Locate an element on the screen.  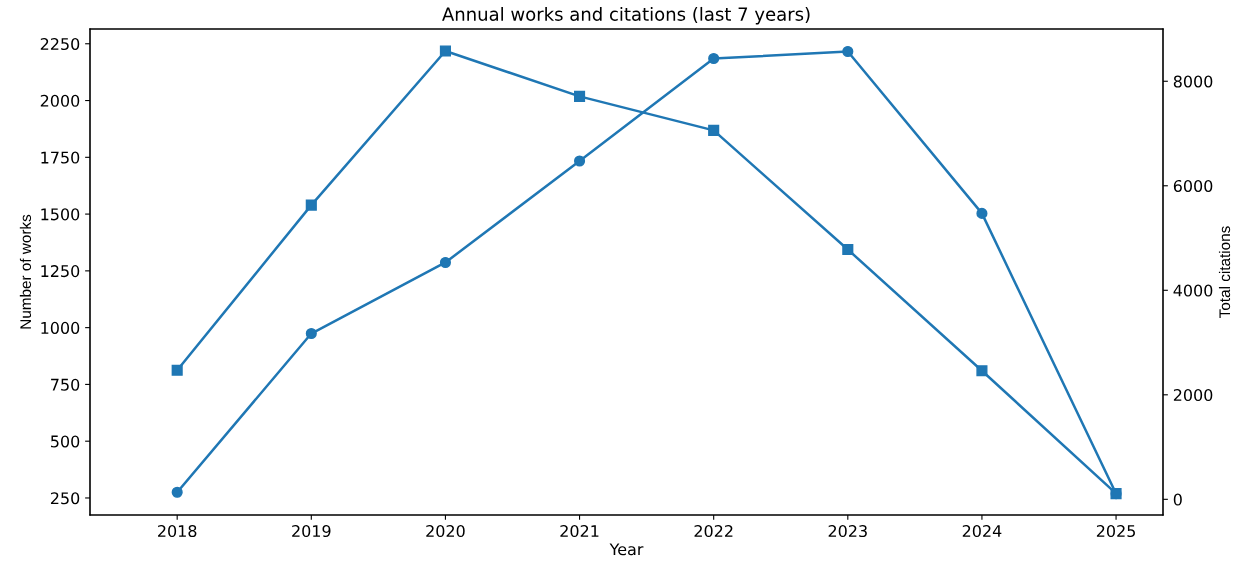
x-tick-label: 2022 is located at coordinates (713, 531).